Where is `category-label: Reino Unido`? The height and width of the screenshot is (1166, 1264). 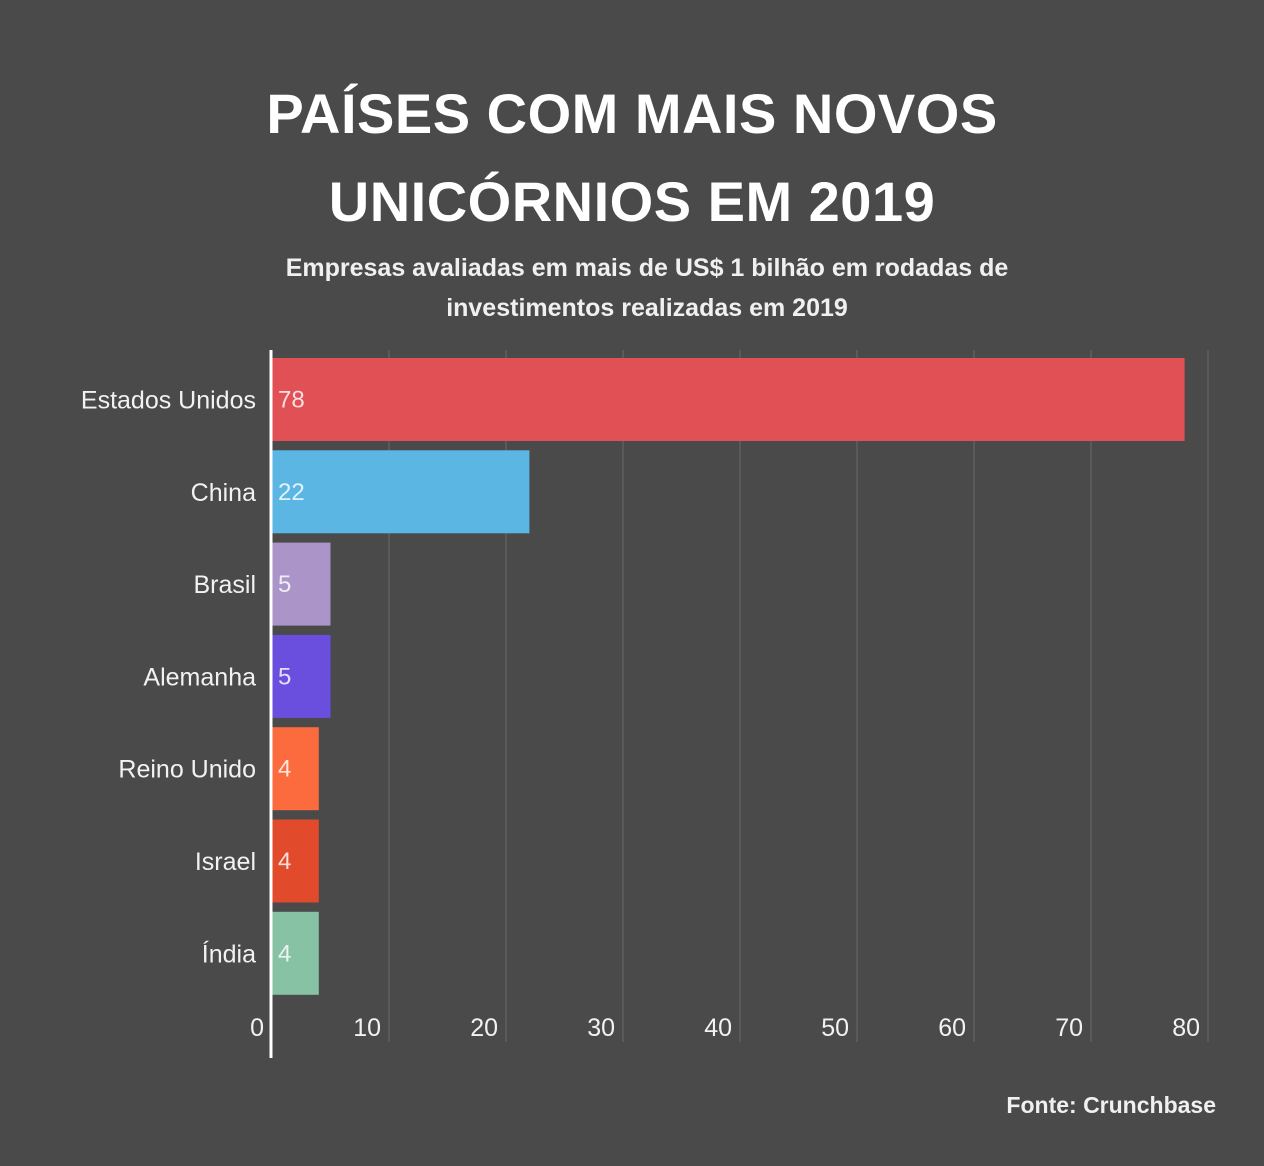
category-label: Reino Unido is located at coordinates (187, 770).